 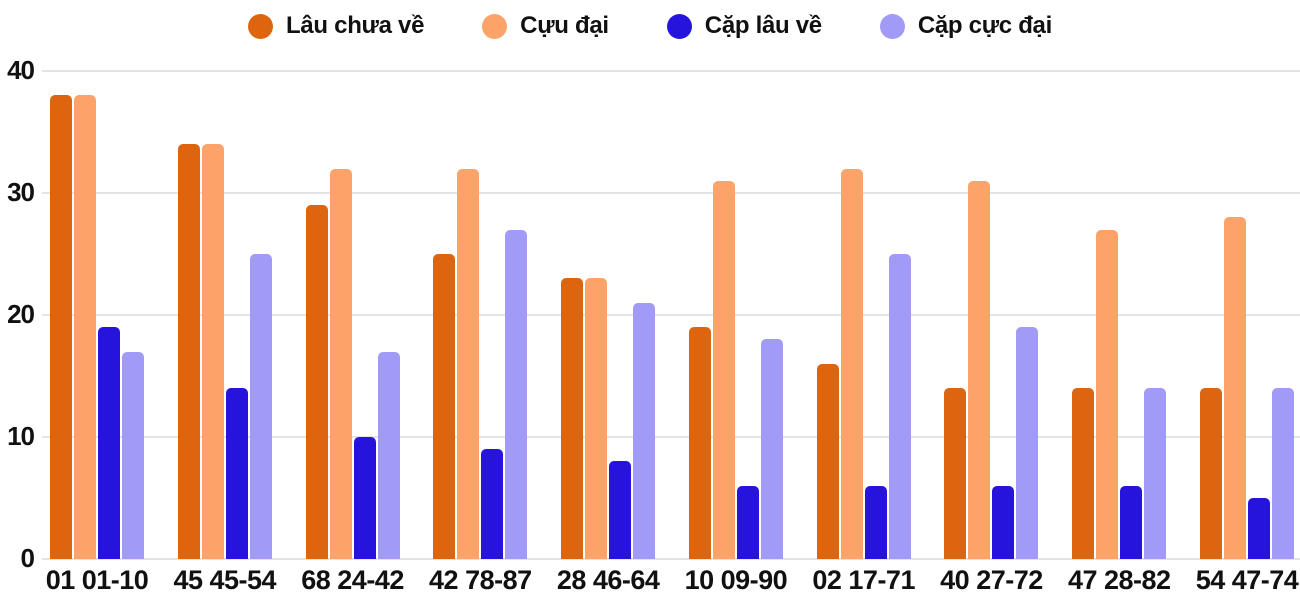 I want to click on legend-item-label: Cặp lâu về, so click(x=763, y=25).